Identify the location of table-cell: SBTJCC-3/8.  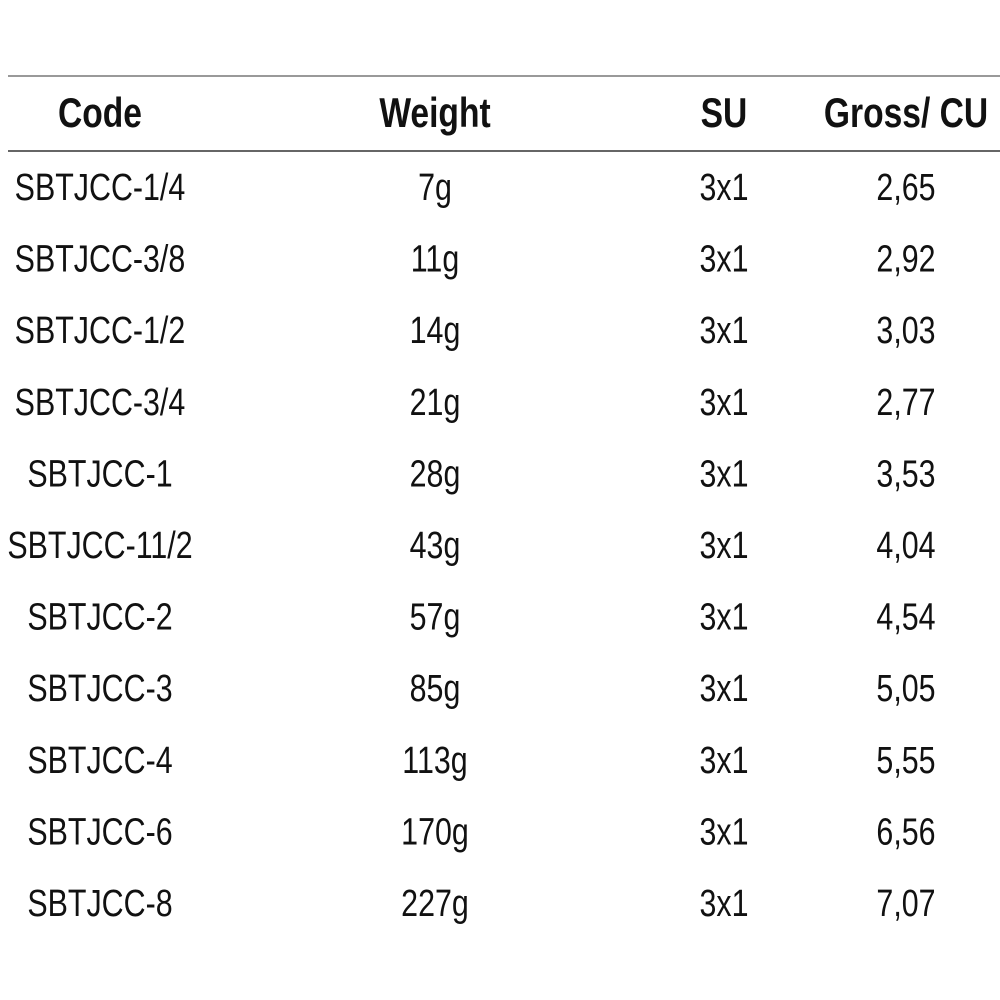
(100, 260).